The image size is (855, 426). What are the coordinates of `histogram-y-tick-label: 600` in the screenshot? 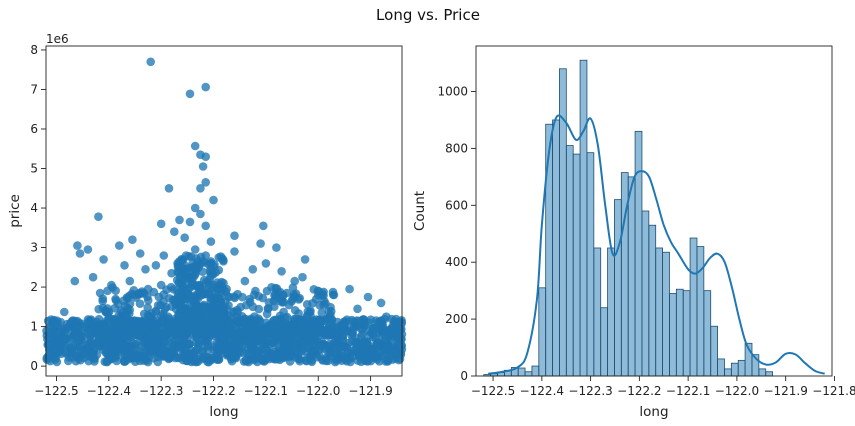 It's located at (456, 205).